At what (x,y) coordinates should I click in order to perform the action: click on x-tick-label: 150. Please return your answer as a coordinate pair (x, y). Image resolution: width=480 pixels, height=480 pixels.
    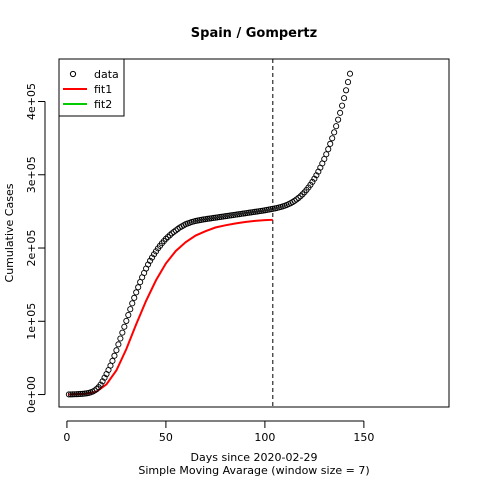
    Looking at the image, I should click on (363, 437).